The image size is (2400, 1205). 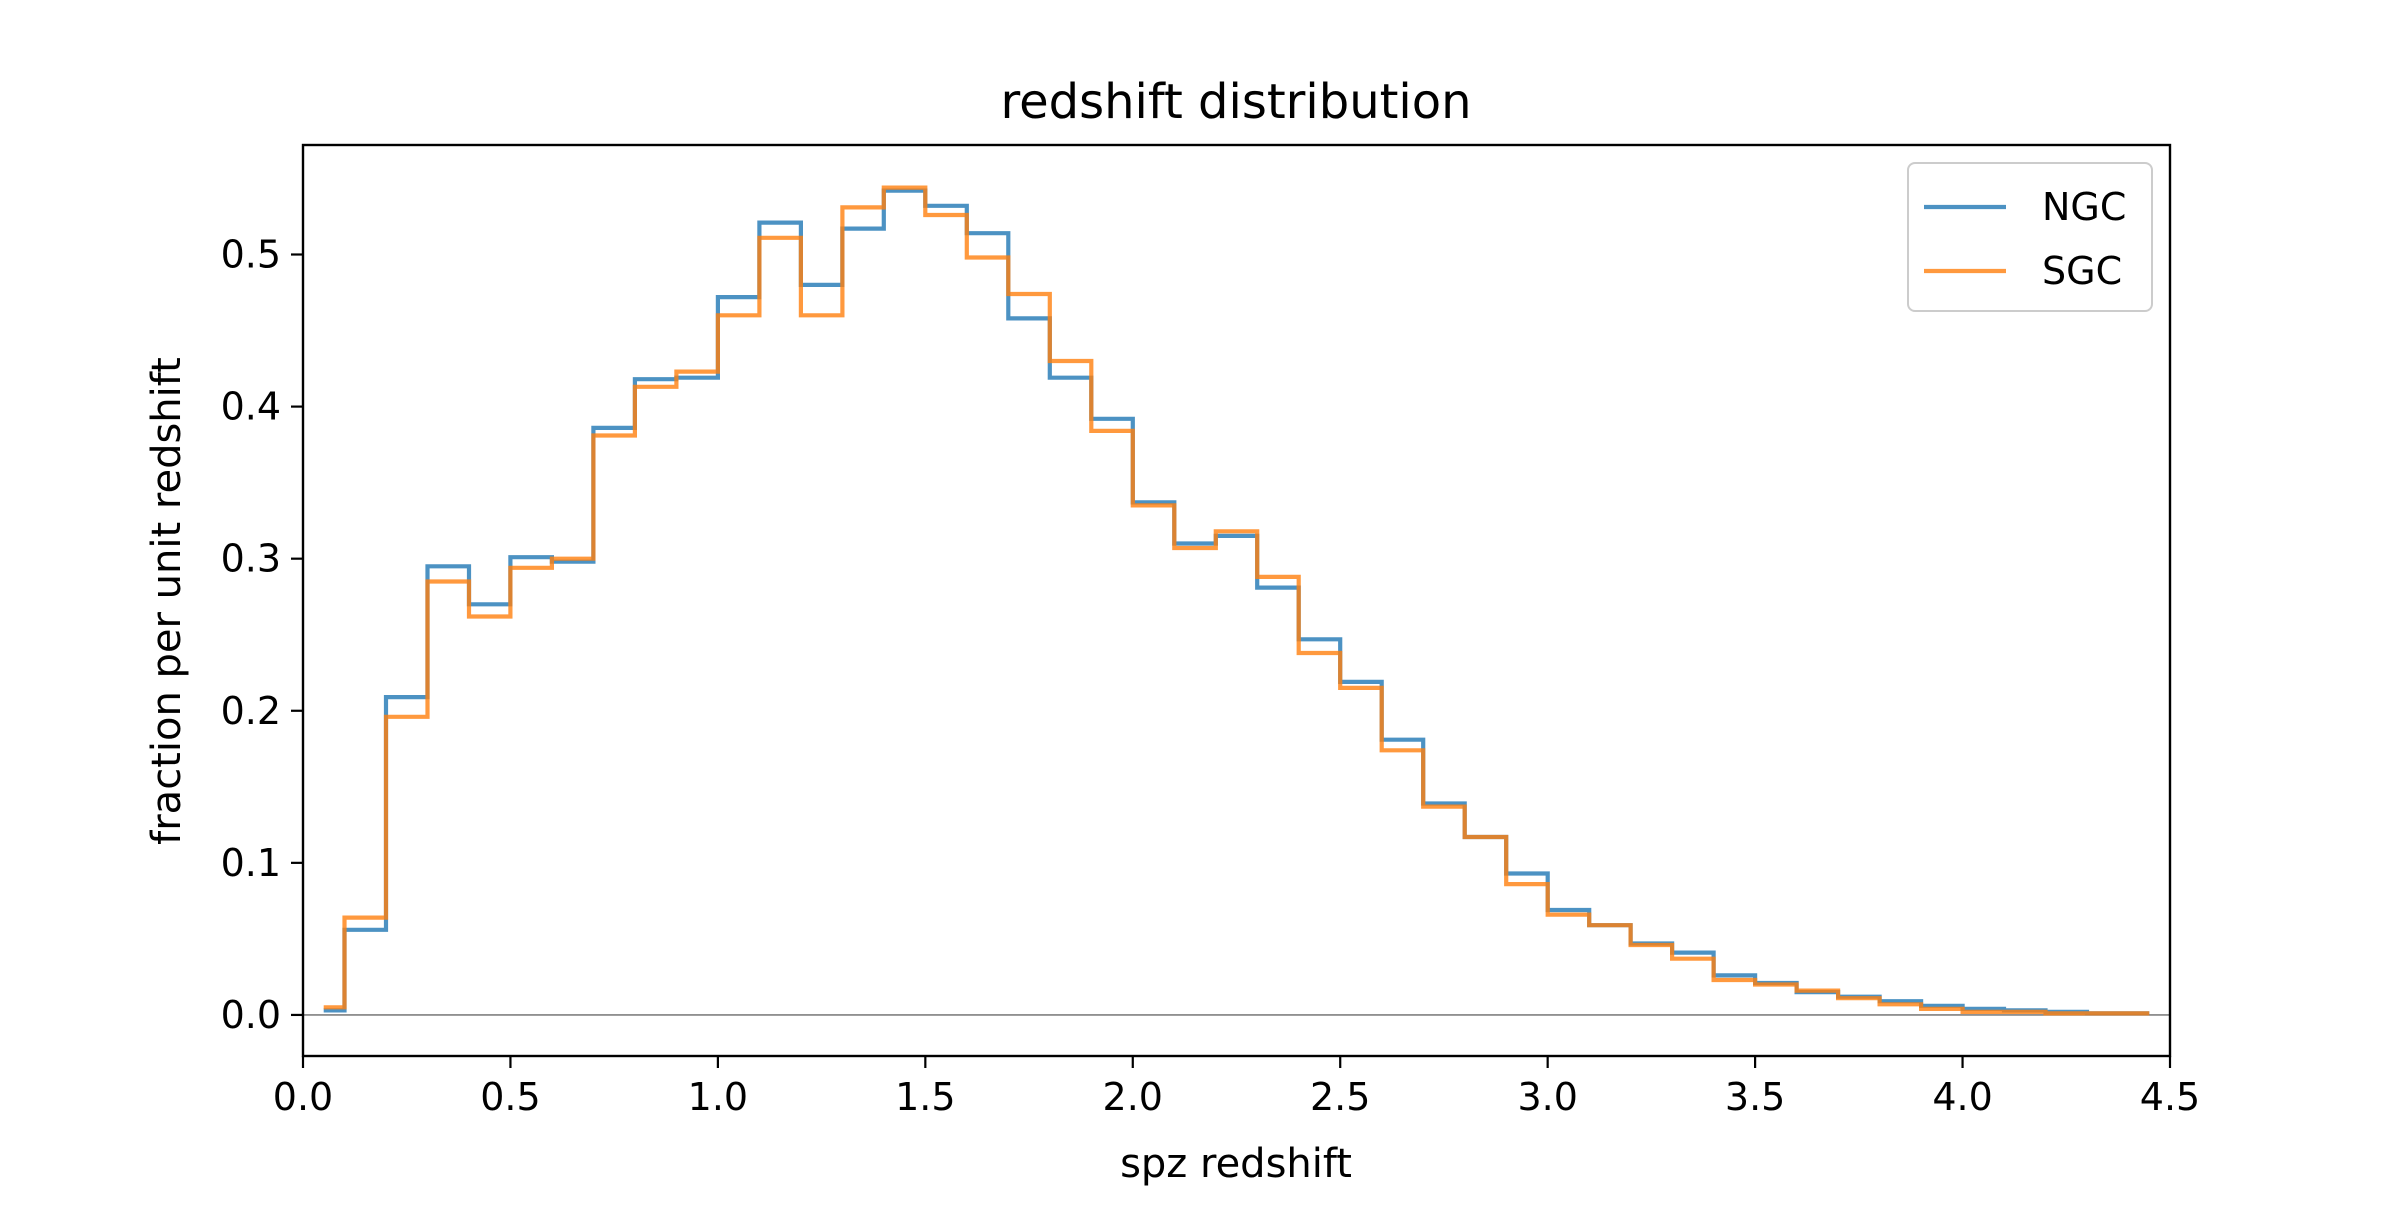 What do you see at coordinates (925, 1097) in the screenshot?
I see `x-tick-label: 1.5` at bounding box center [925, 1097].